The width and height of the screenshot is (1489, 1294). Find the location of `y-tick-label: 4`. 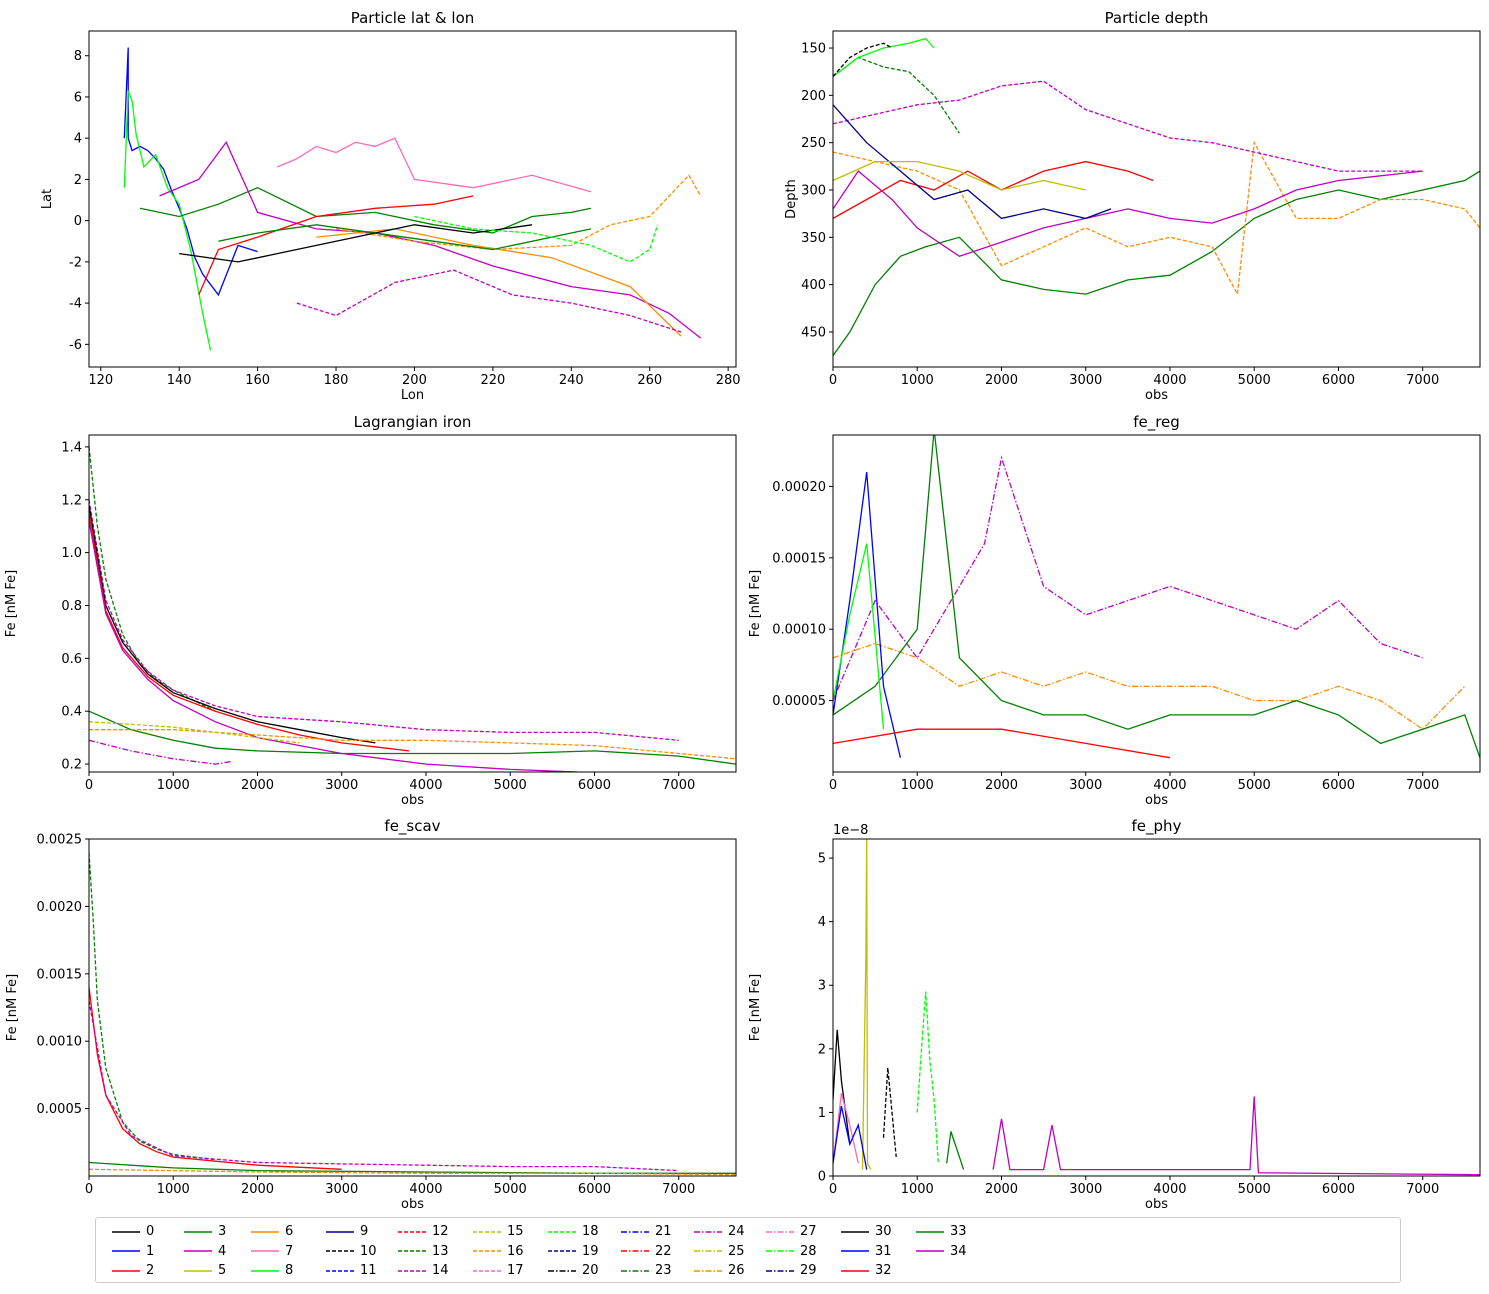

y-tick-label: 4 is located at coordinates (78, 139).